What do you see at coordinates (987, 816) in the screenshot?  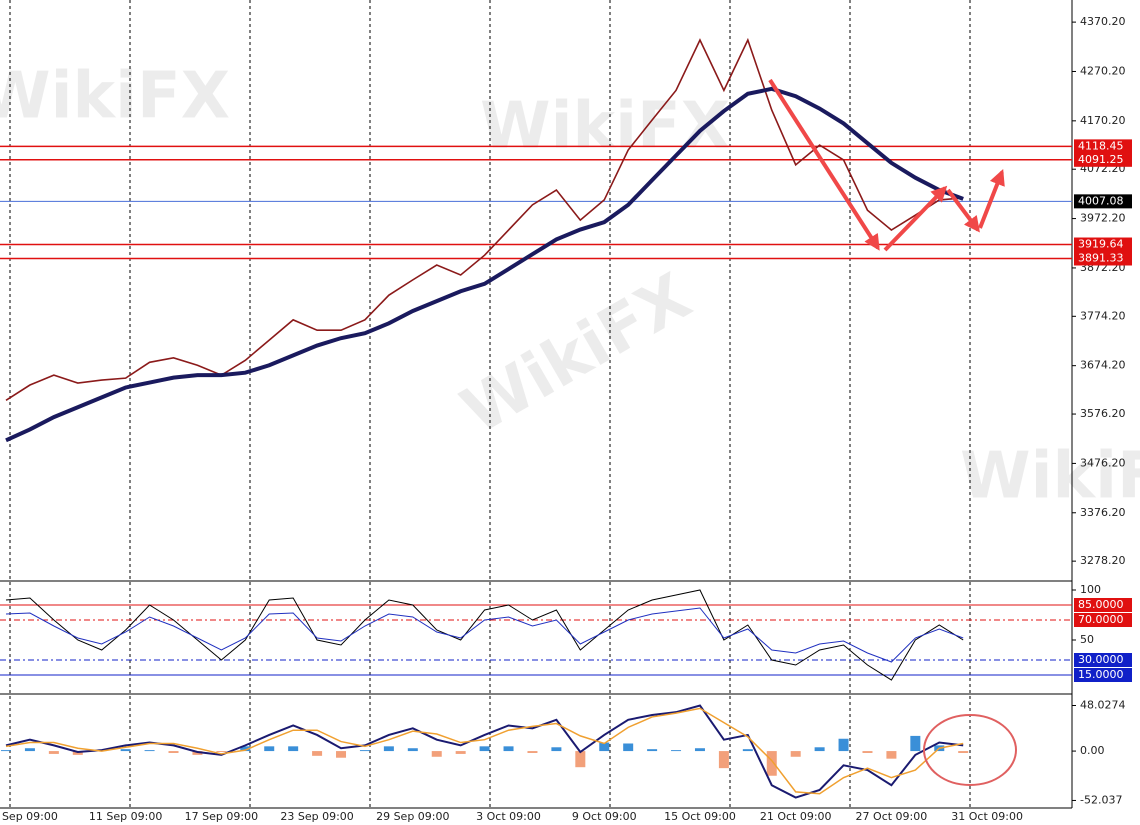 I see `x-tick-label: 31 Oct 09:00` at bounding box center [987, 816].